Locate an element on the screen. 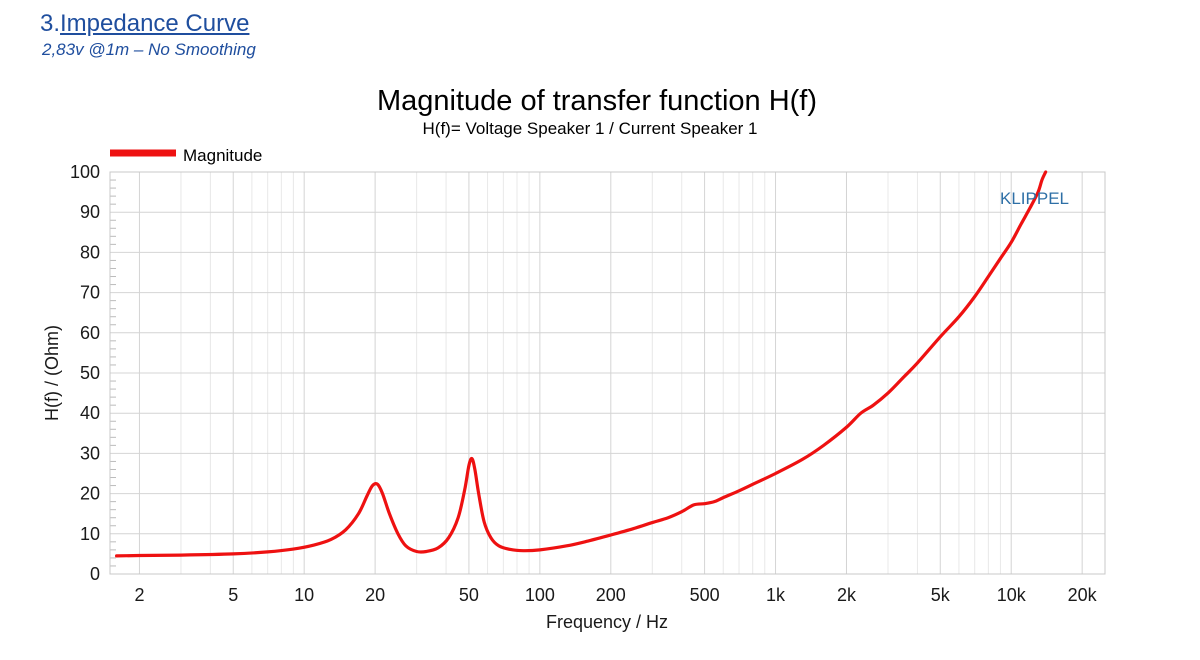  section-subtitle: 2,83v @1m – No Smoothing is located at coordinates (149, 49).